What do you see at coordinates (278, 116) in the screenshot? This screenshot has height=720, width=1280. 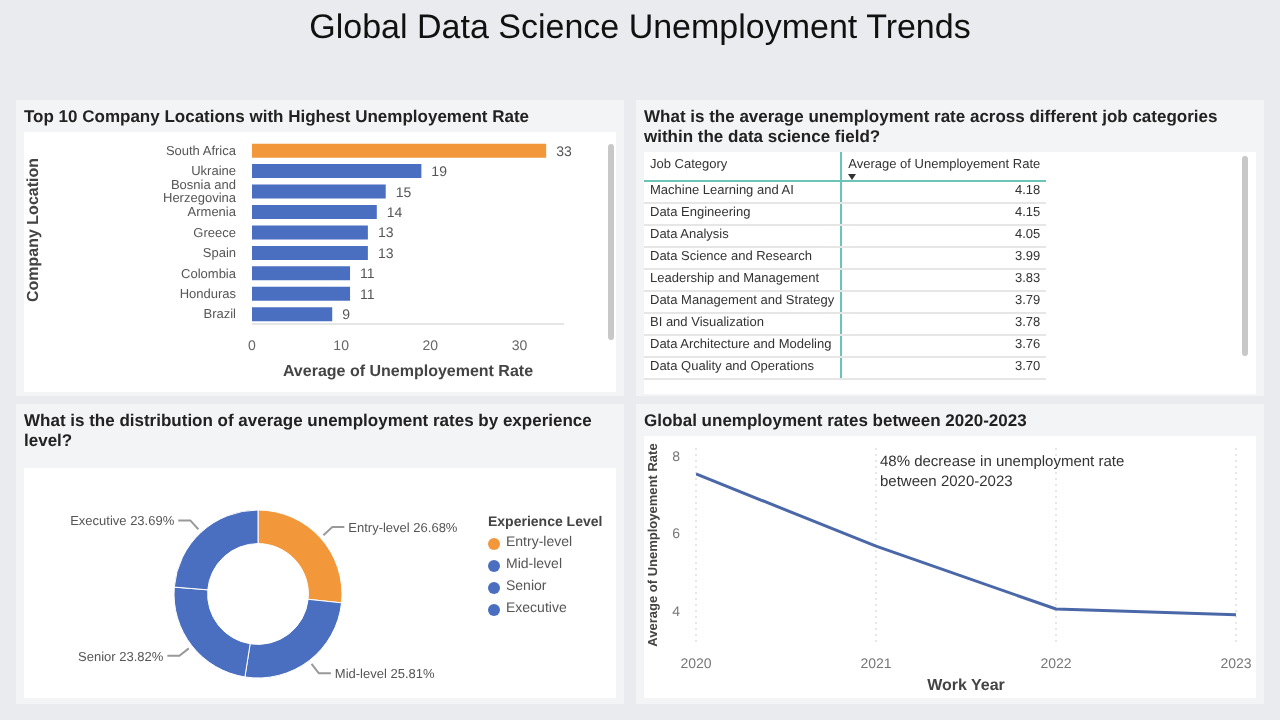 I see `chart-title: Top 10 Company Locations with Highest Unemployement Rate` at bounding box center [278, 116].